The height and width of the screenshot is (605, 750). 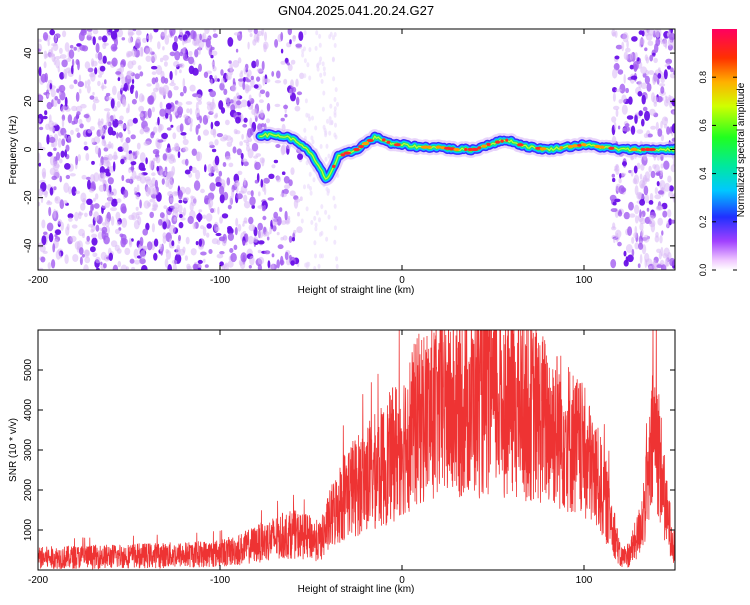 I want to click on colorbar-tick-label: 0.2, so click(x=703, y=222).